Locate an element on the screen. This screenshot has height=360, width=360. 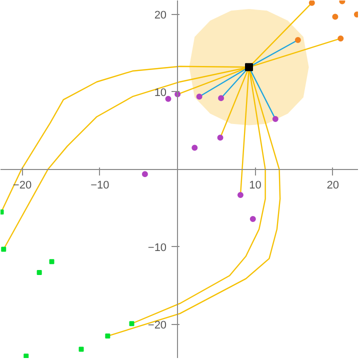
y-tick-label: −10 is located at coordinates (157, 248).